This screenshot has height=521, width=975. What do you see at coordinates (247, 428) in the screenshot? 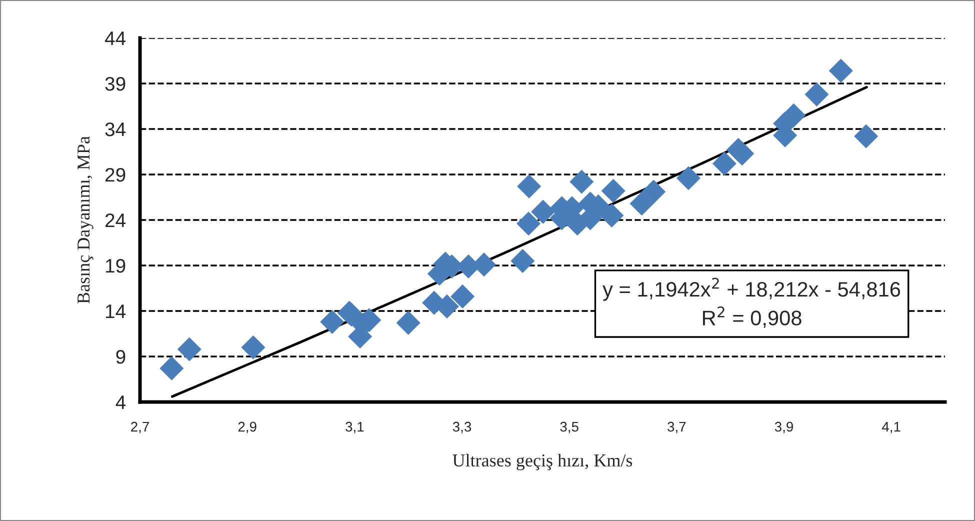
I see `x-tick-label: 2,9` at bounding box center [247, 428].